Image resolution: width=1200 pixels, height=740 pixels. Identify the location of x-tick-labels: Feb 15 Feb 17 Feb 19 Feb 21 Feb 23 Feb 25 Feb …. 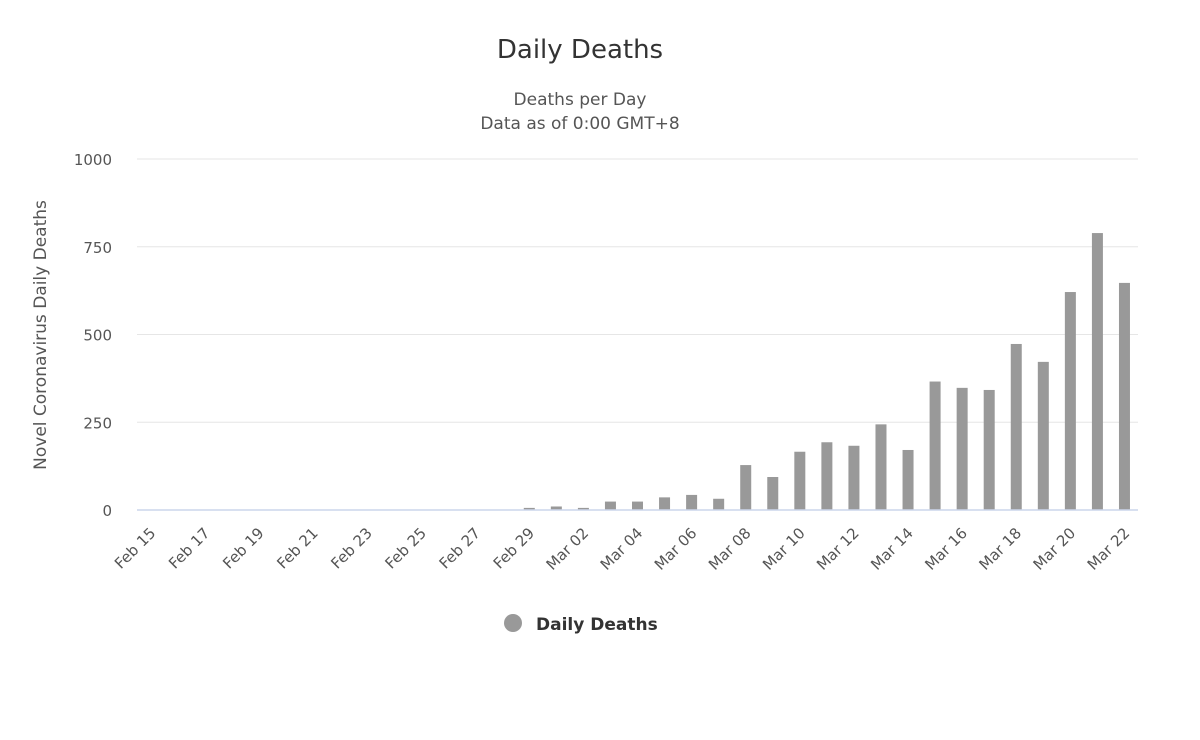
(622, 549).